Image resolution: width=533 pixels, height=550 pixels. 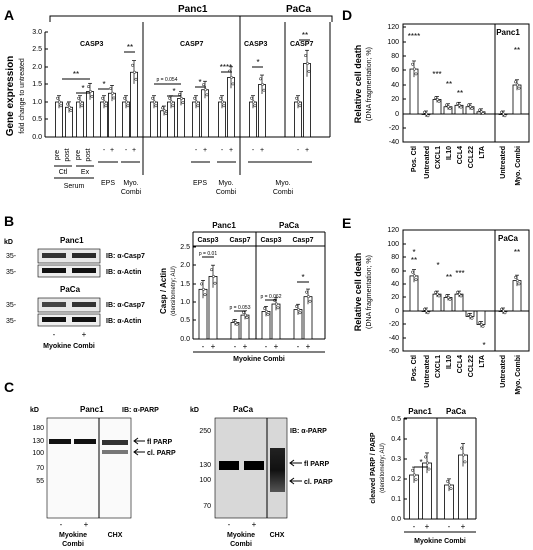 What do you see at coordinates (394, 142) in the screenshot?
I see `svg-text: -40` at bounding box center [394, 142].